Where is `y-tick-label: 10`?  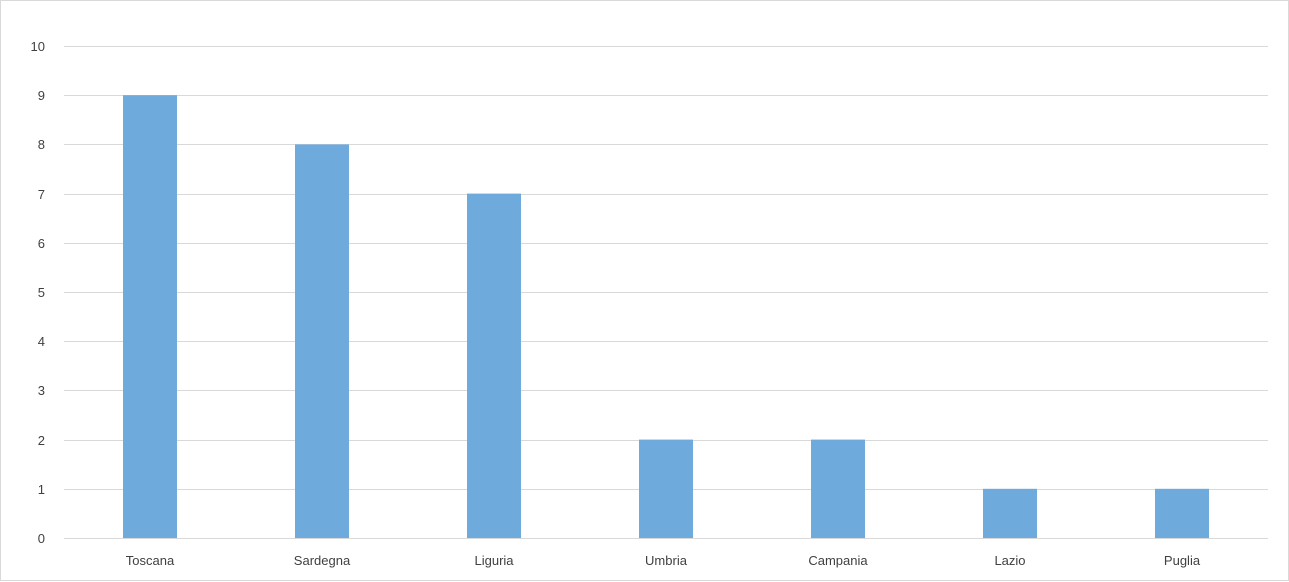
y-tick-label: 10 is located at coordinates (38, 46).